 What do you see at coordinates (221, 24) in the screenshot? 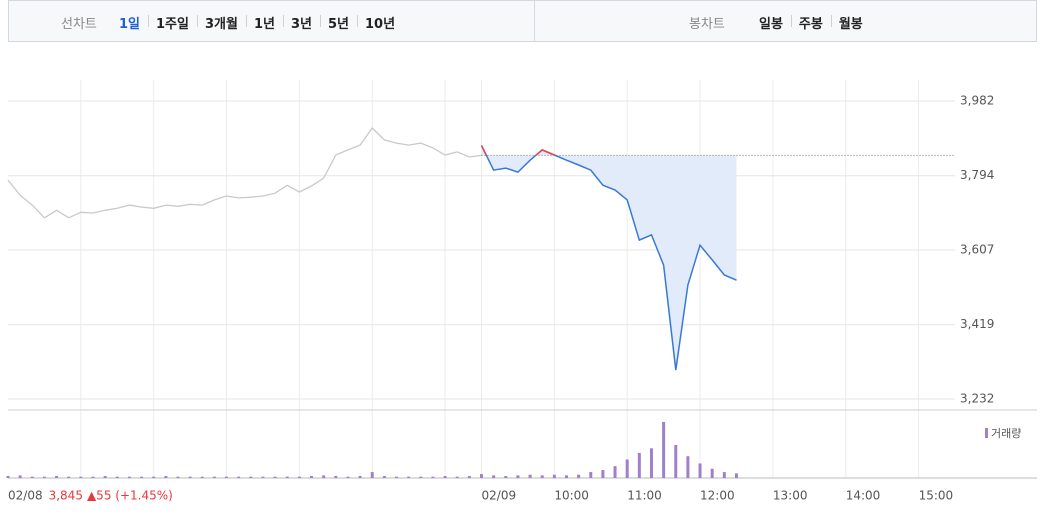
I see `period-tab: 3개월` at bounding box center [221, 24].